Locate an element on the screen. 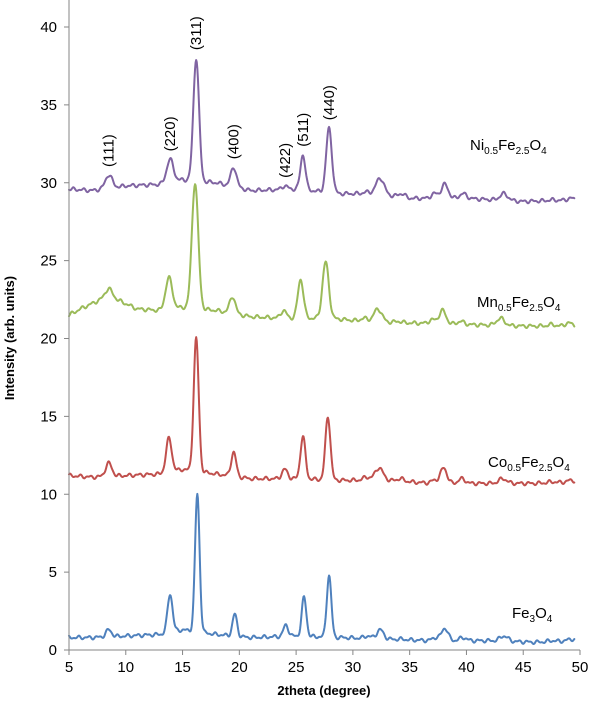 This screenshot has width=593, height=707. y-tick-label: 20 is located at coordinates (48, 339).